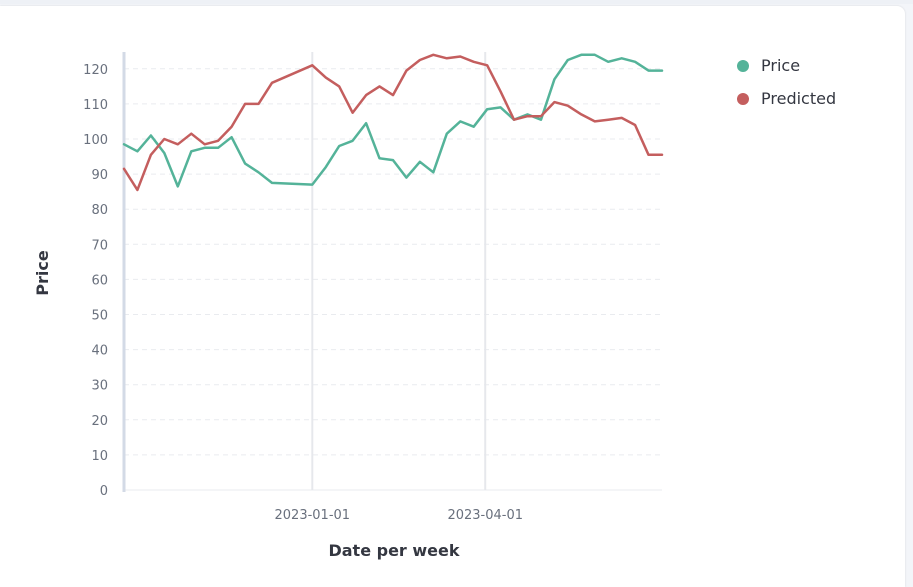 The height and width of the screenshot is (587, 913). Describe the element at coordinates (743, 99) in the screenshot. I see `legend-marker-predicted` at that location.